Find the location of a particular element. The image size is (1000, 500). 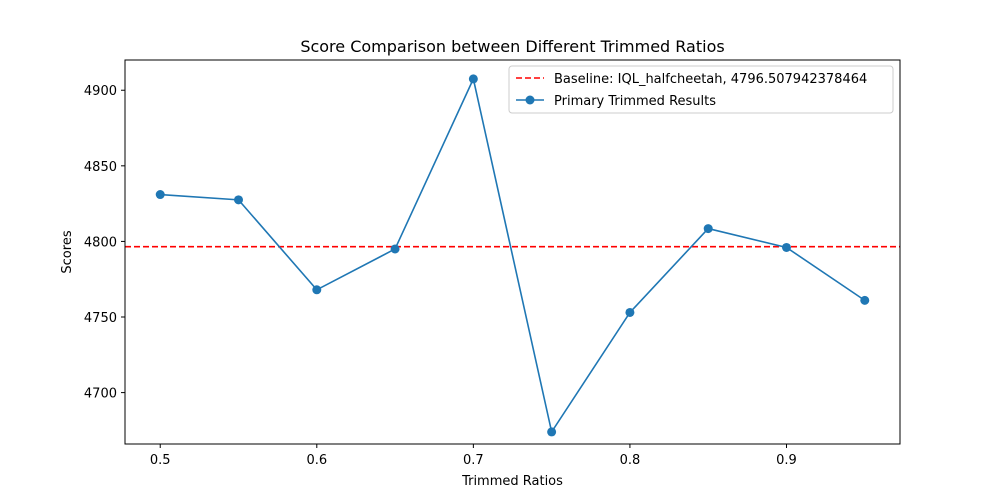

y-axis-ticks: 4700 4750 4800 4850 4900 is located at coordinates (104, 243).